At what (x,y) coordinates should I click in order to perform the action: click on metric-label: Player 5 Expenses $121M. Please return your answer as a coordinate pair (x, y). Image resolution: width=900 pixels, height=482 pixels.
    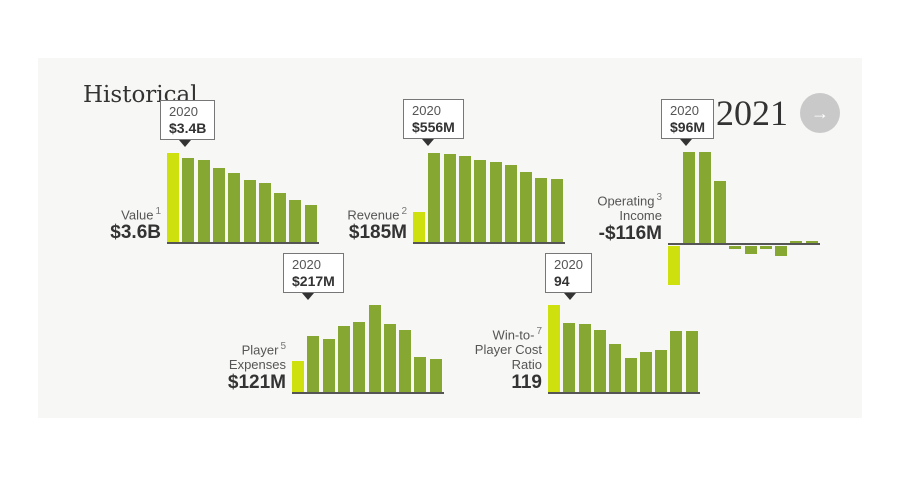
    Looking at the image, I should click on (257, 366).